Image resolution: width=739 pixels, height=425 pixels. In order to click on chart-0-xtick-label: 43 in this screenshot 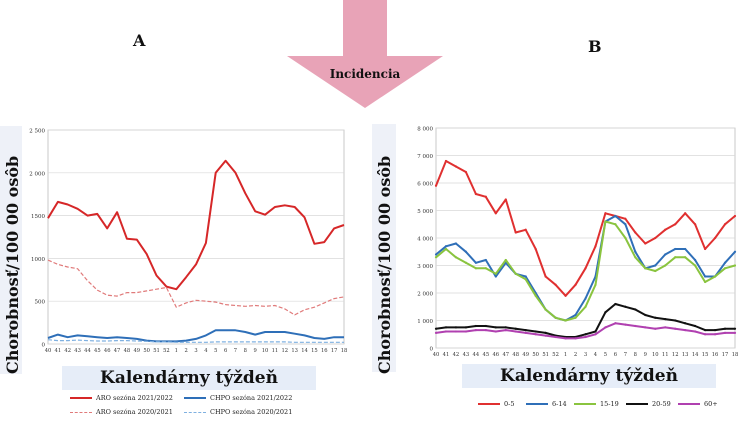, I will do `click(77, 351)`.